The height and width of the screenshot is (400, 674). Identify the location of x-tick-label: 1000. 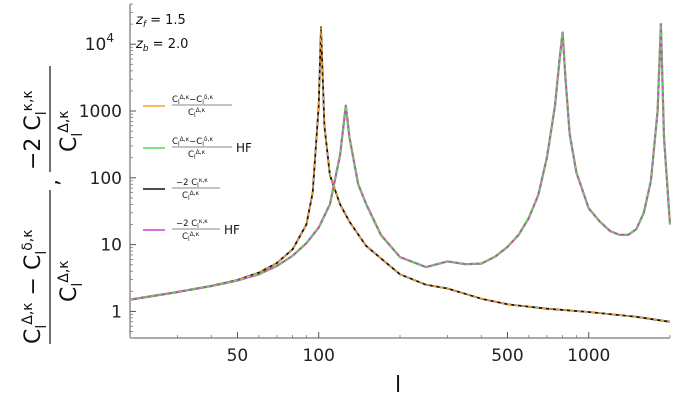
(588, 356).